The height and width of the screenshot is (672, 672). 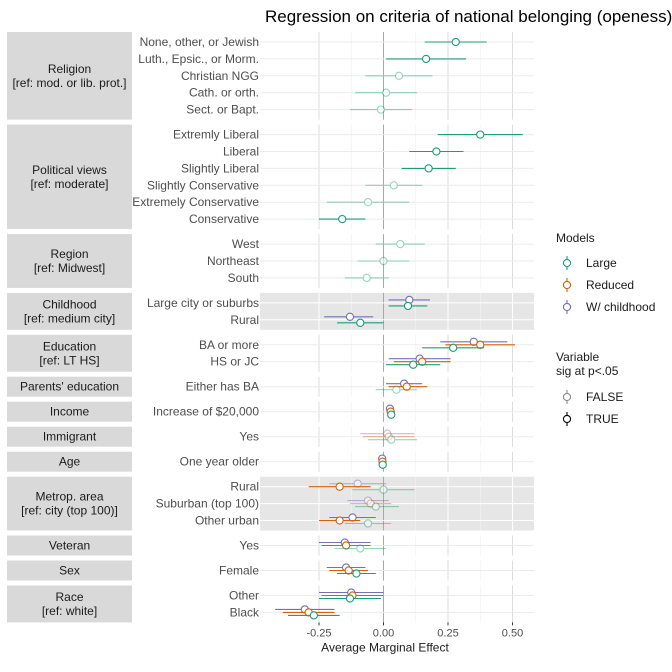 What do you see at coordinates (69, 511) in the screenshot?
I see `group-label: [ref: city (top 100)]` at bounding box center [69, 511].